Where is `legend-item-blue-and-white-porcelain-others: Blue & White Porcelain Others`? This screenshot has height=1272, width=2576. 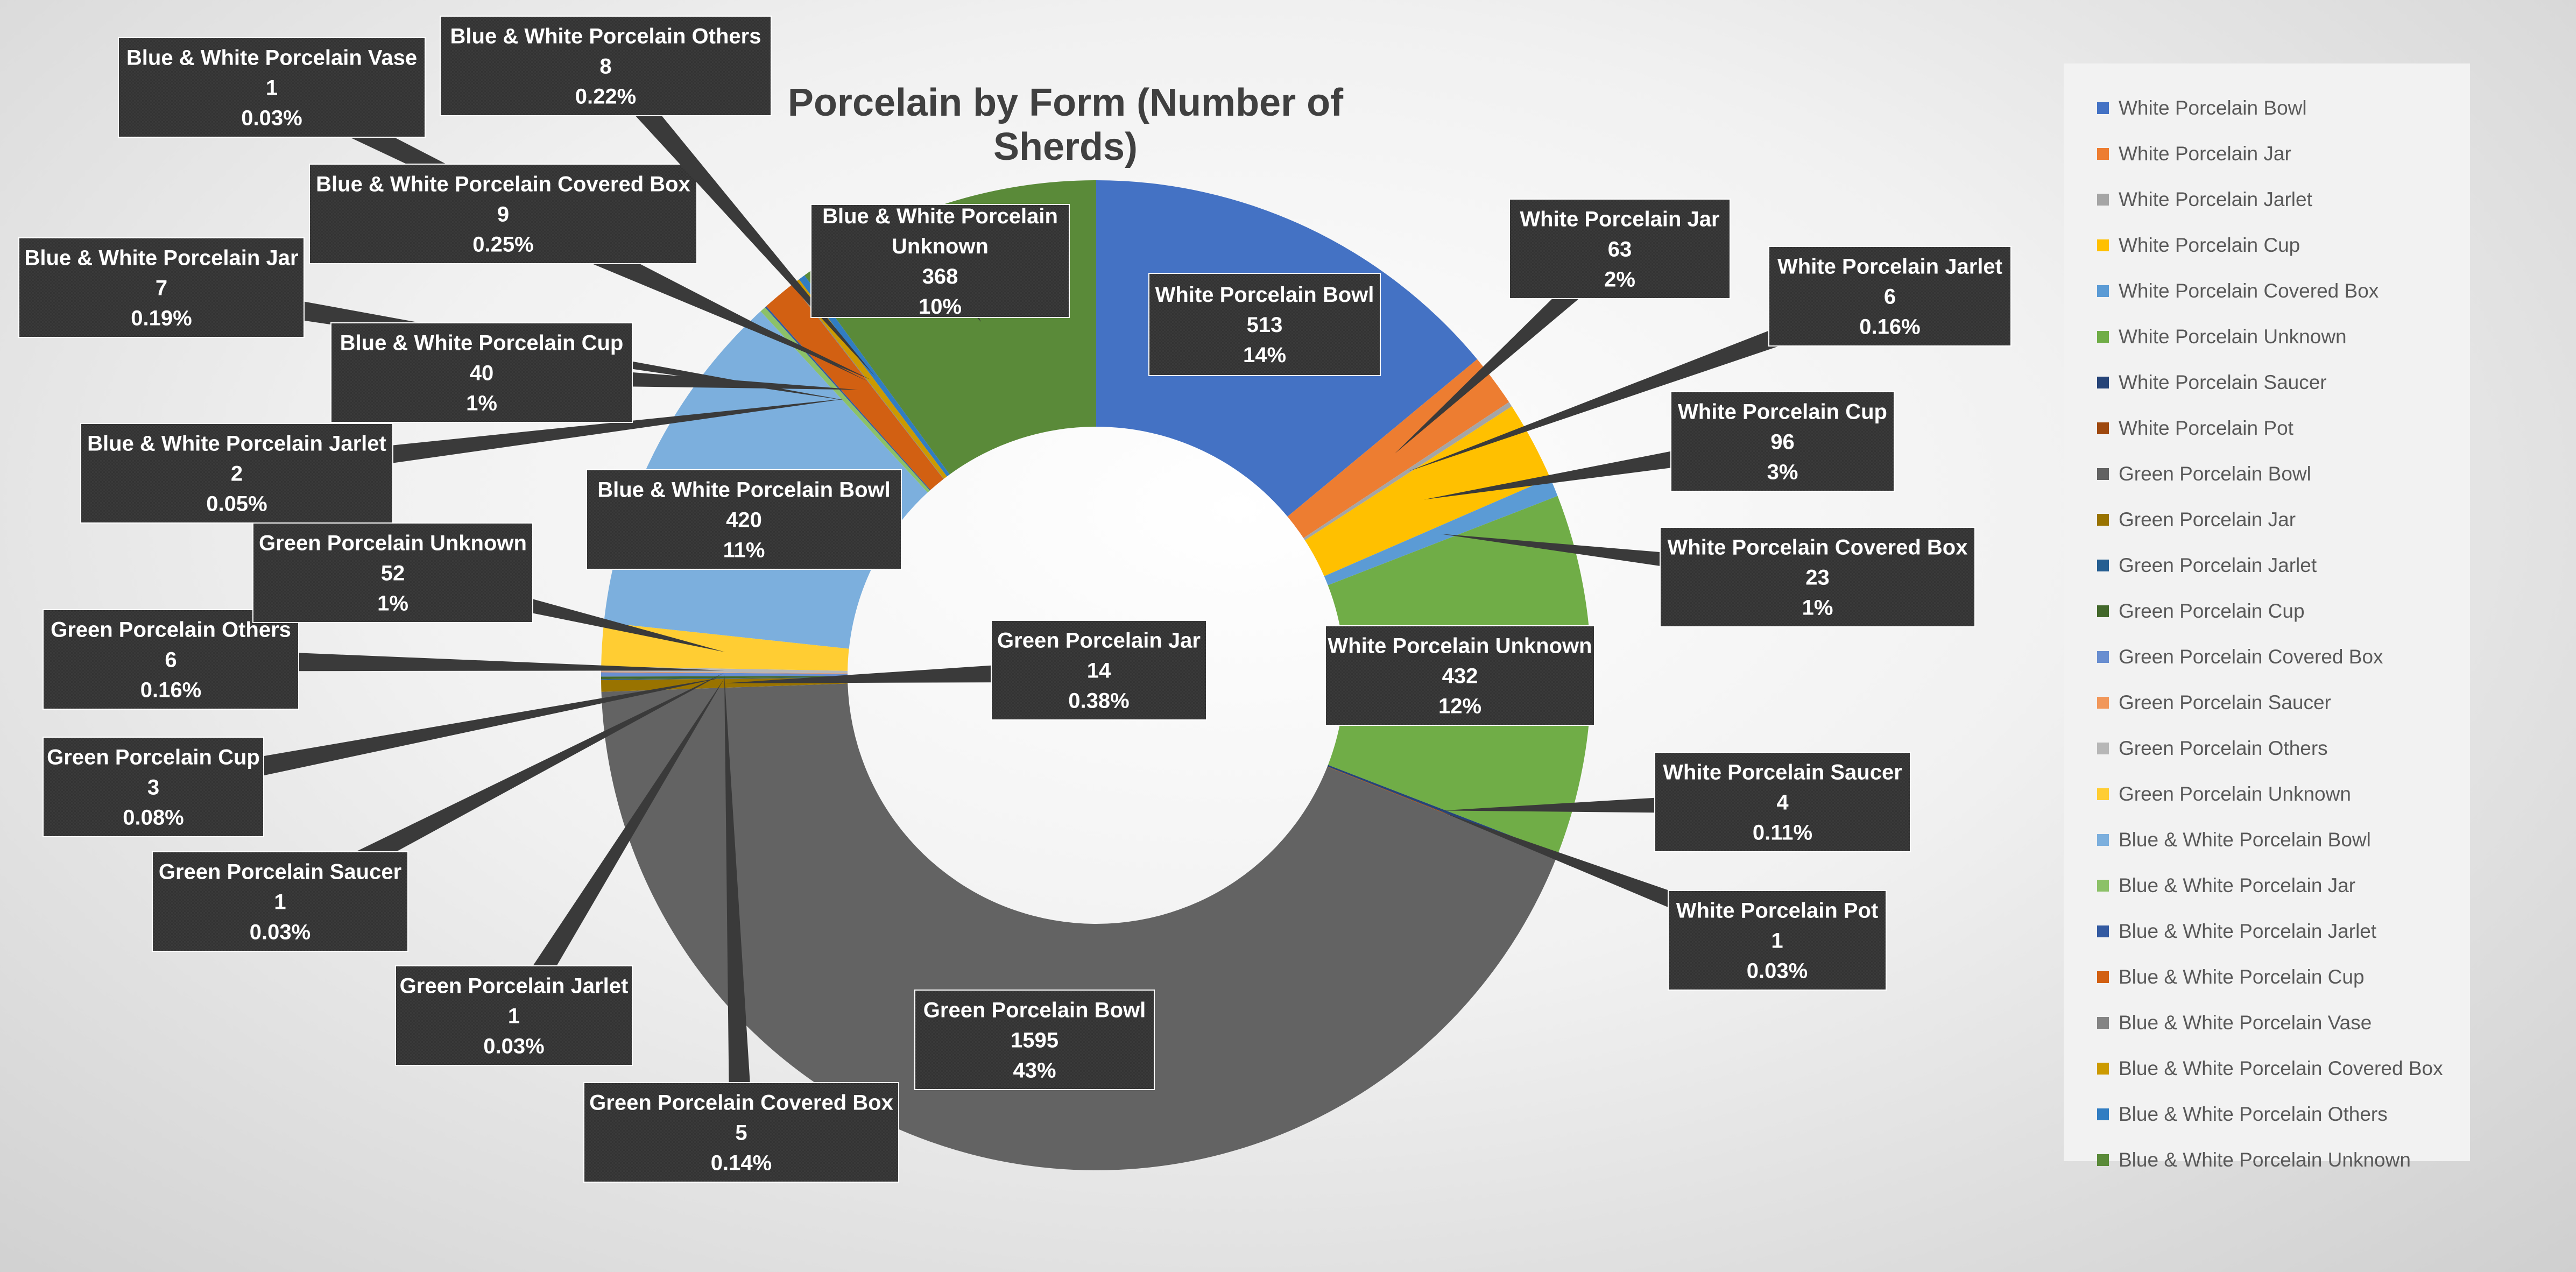 legend-item-blue-and-white-porcelain-others: Blue & White Porcelain Others is located at coordinates (2267, 1114).